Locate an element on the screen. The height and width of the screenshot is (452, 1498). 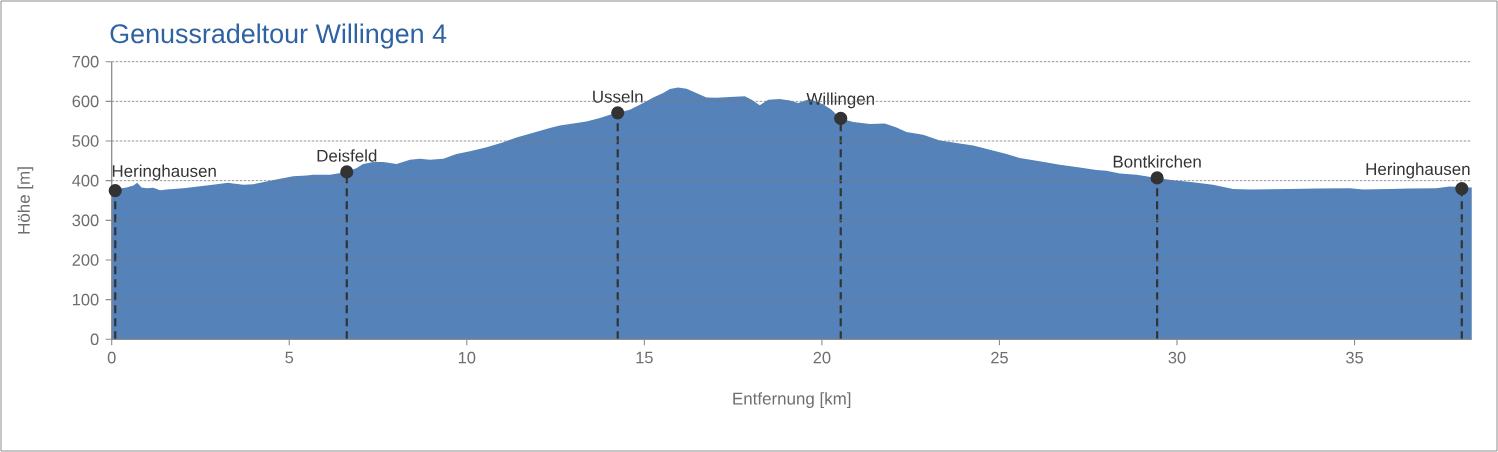
x-tick-label: 30 is located at coordinates (1177, 357).